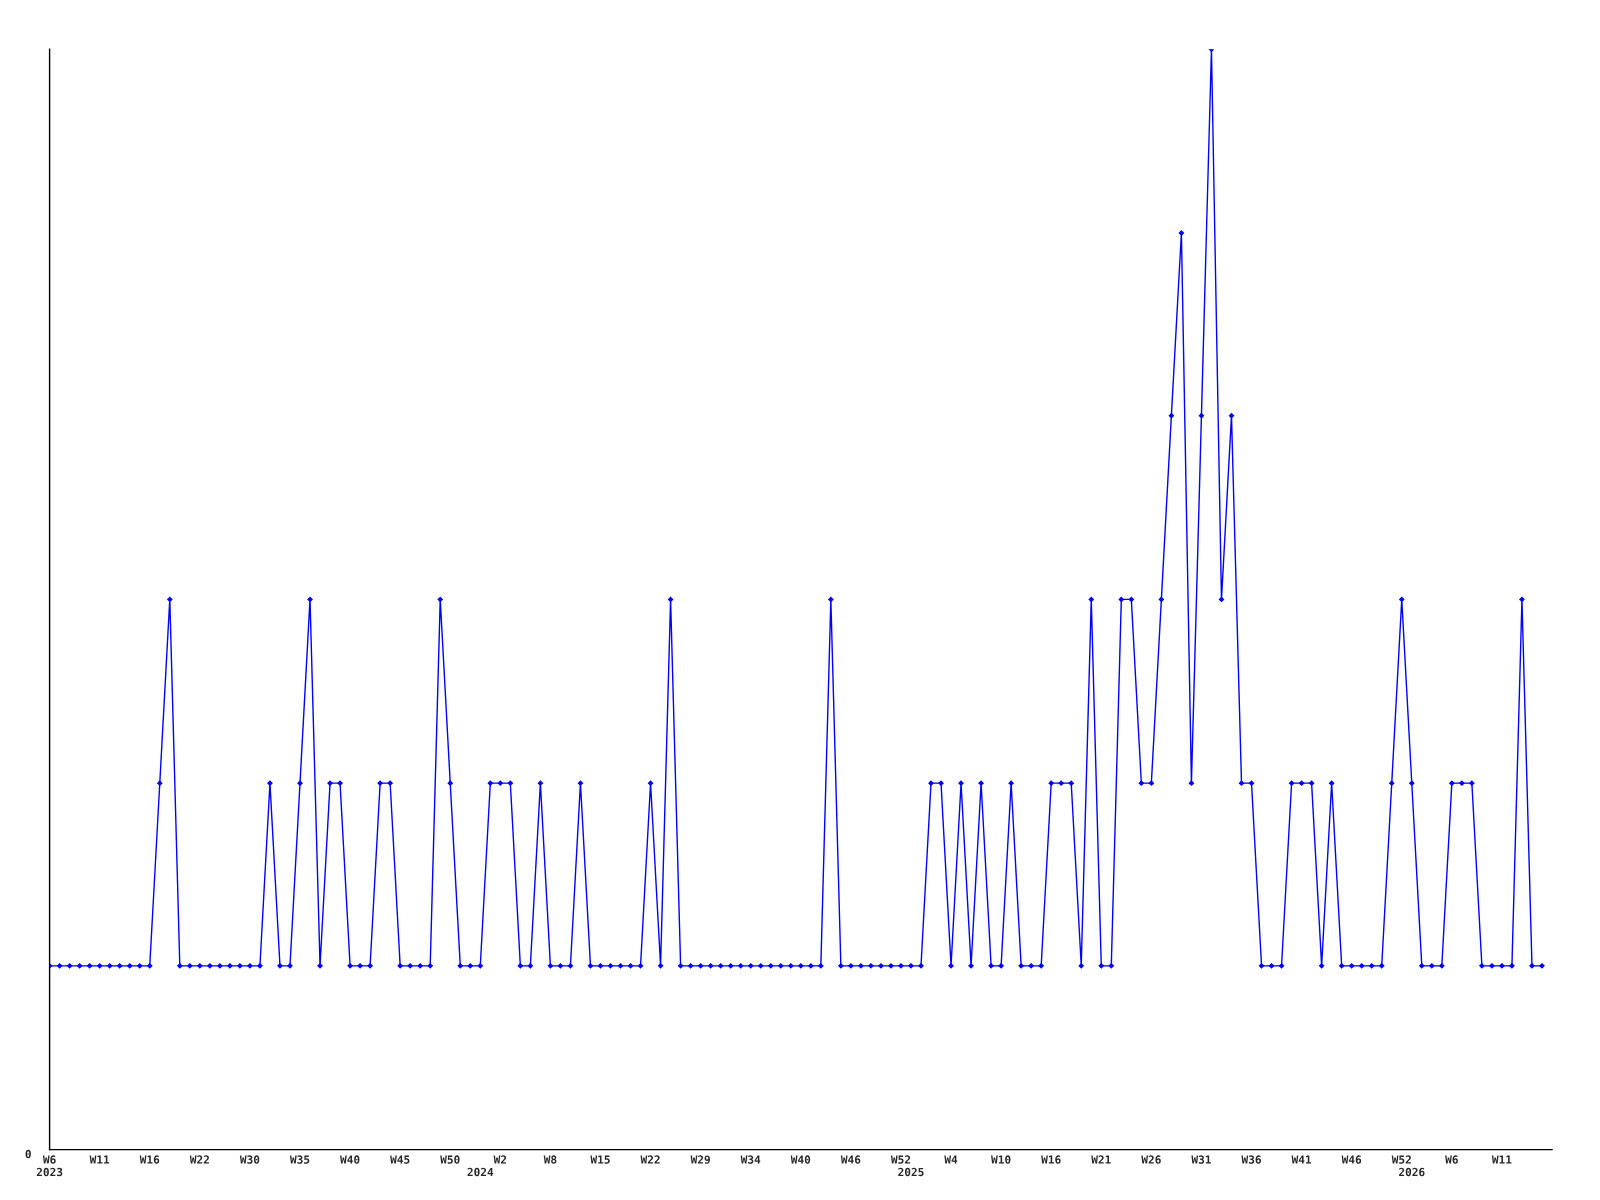 Image resolution: width=1600 pixels, height=1200 pixels. I want to click on x-tick-label: W50, so click(450, 1159).